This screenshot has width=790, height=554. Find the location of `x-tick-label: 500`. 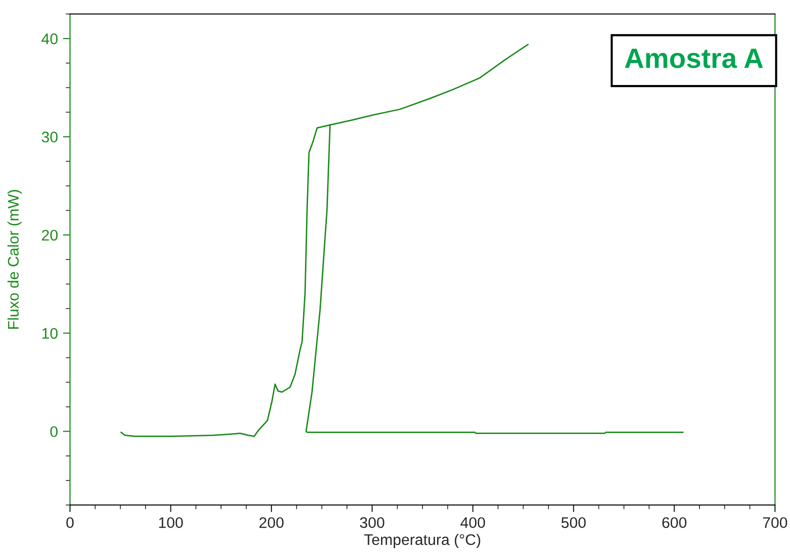

x-tick-label: 500 is located at coordinates (573, 522).